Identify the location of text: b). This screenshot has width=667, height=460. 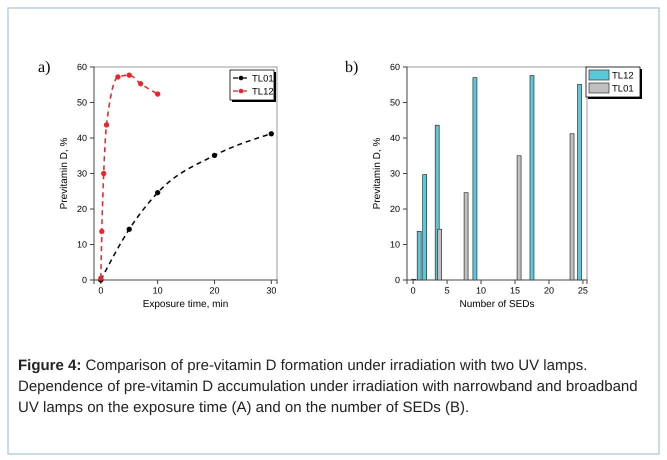
(351, 67).